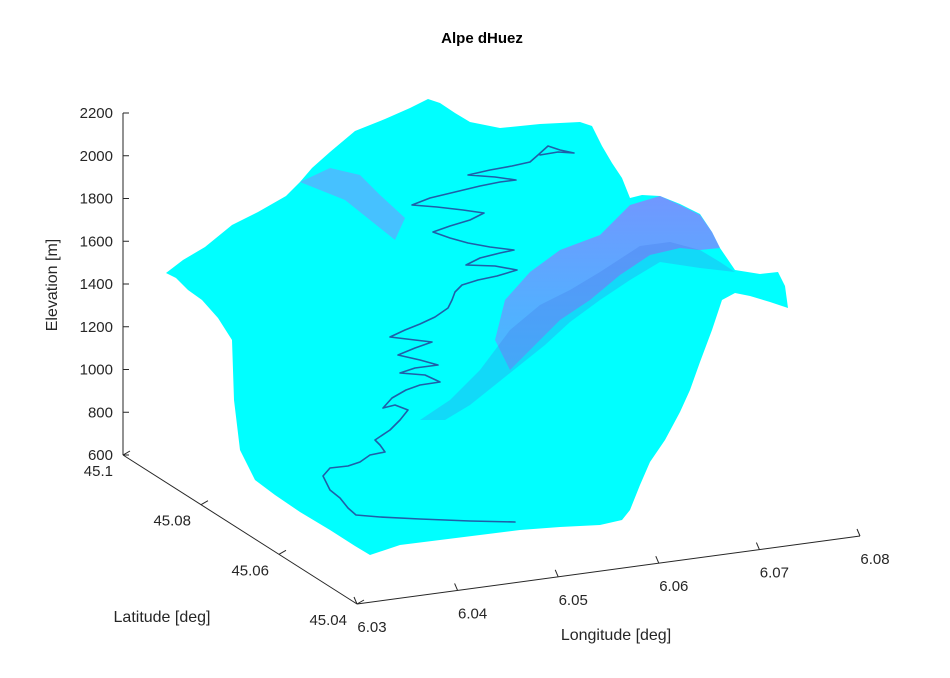 The image size is (950, 678). What do you see at coordinates (250, 570) in the screenshot?
I see `y-tick-label: 45.06` at bounding box center [250, 570].